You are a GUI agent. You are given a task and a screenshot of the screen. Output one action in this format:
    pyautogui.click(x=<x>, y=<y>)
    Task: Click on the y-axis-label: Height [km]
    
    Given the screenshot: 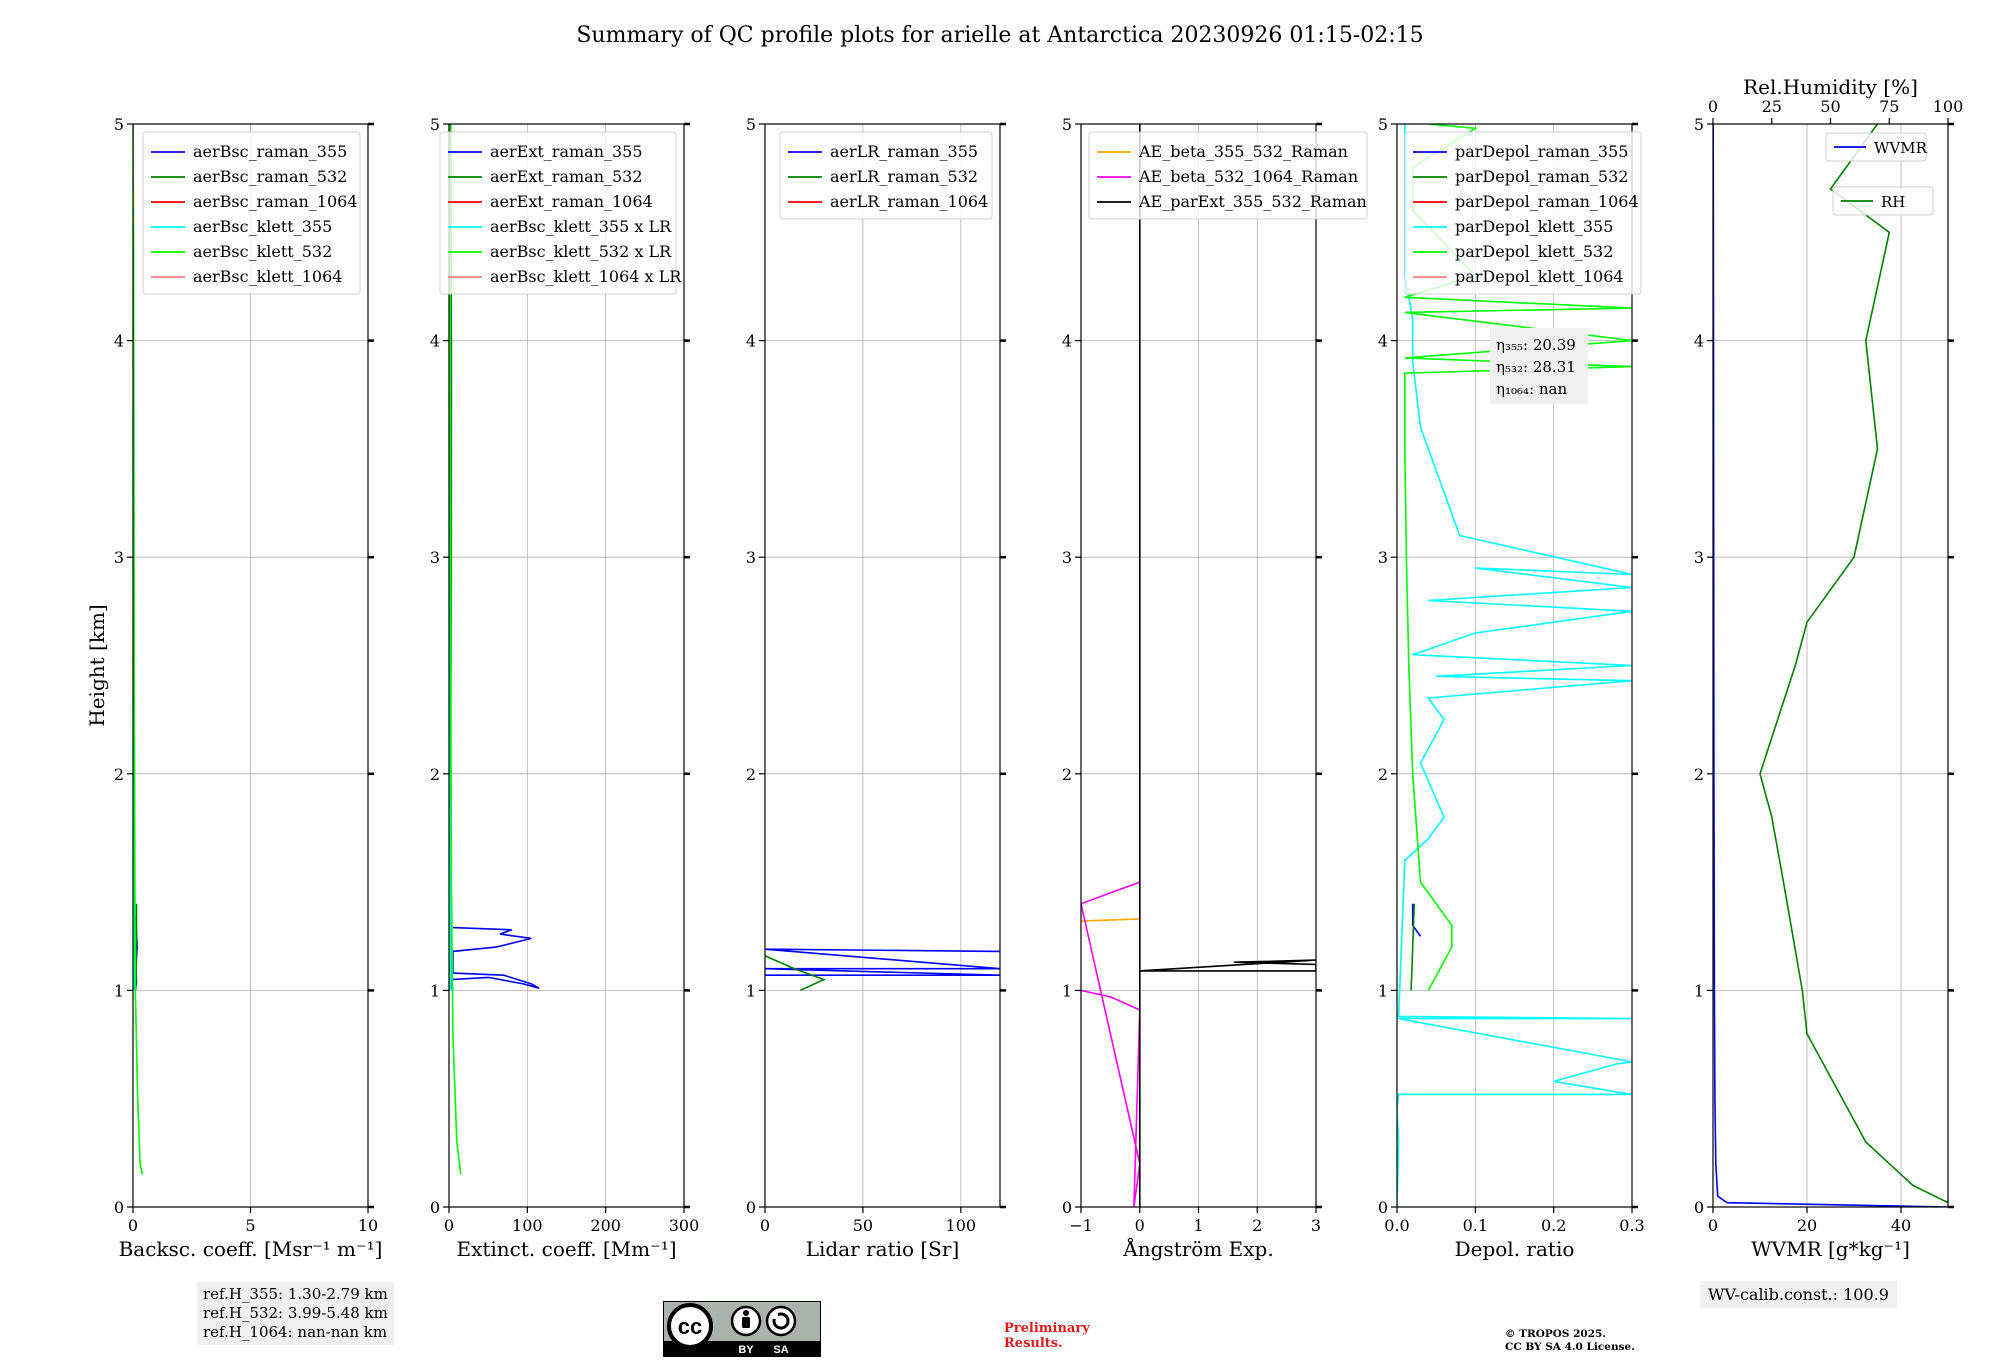 What is the action you would take?
    pyautogui.click(x=97, y=665)
    